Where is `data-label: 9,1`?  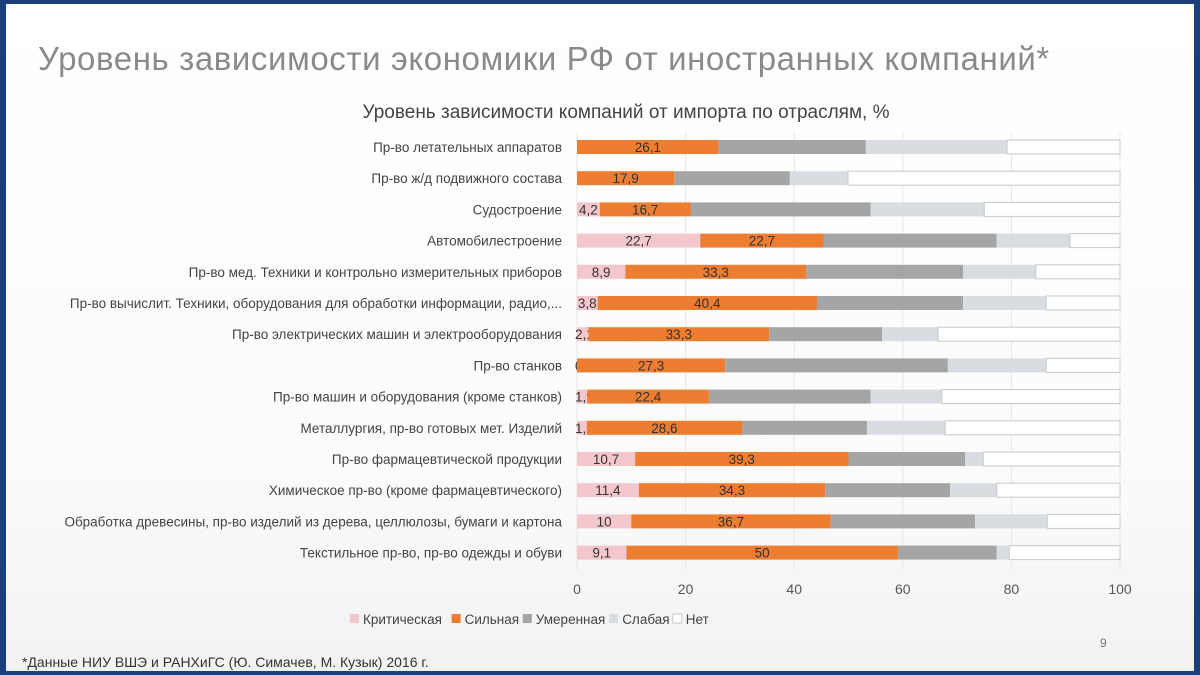 data-label: 9,1 is located at coordinates (601, 553).